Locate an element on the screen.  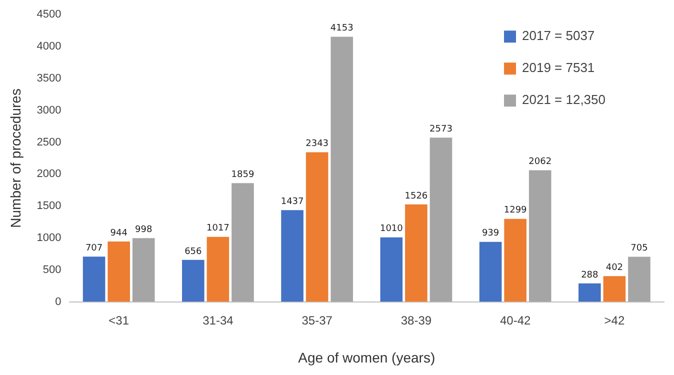
x-tick-label: >42 is located at coordinates (614, 320).